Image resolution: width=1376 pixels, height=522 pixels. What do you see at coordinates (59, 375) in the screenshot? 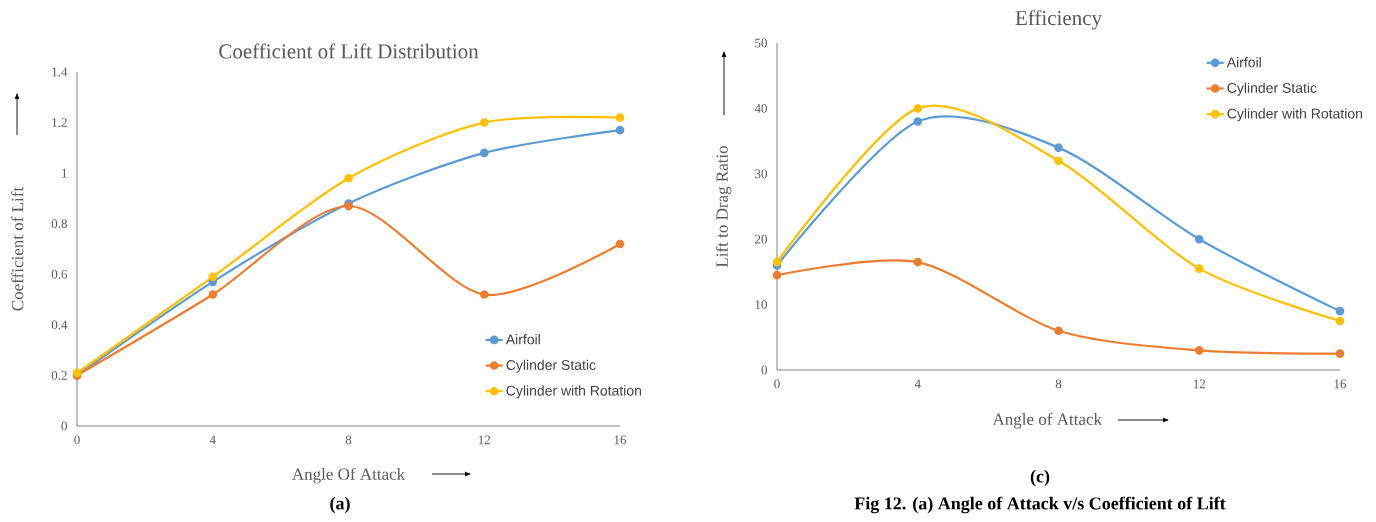
I see `y-tick-label: 0.2` at bounding box center [59, 375].